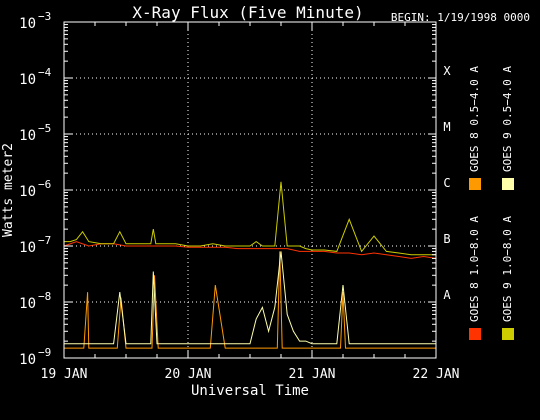 The height and width of the screenshot is (420, 540). Describe the element at coordinates (27, 80) in the screenshot. I see `y-tick-label-5: 10` at that location.